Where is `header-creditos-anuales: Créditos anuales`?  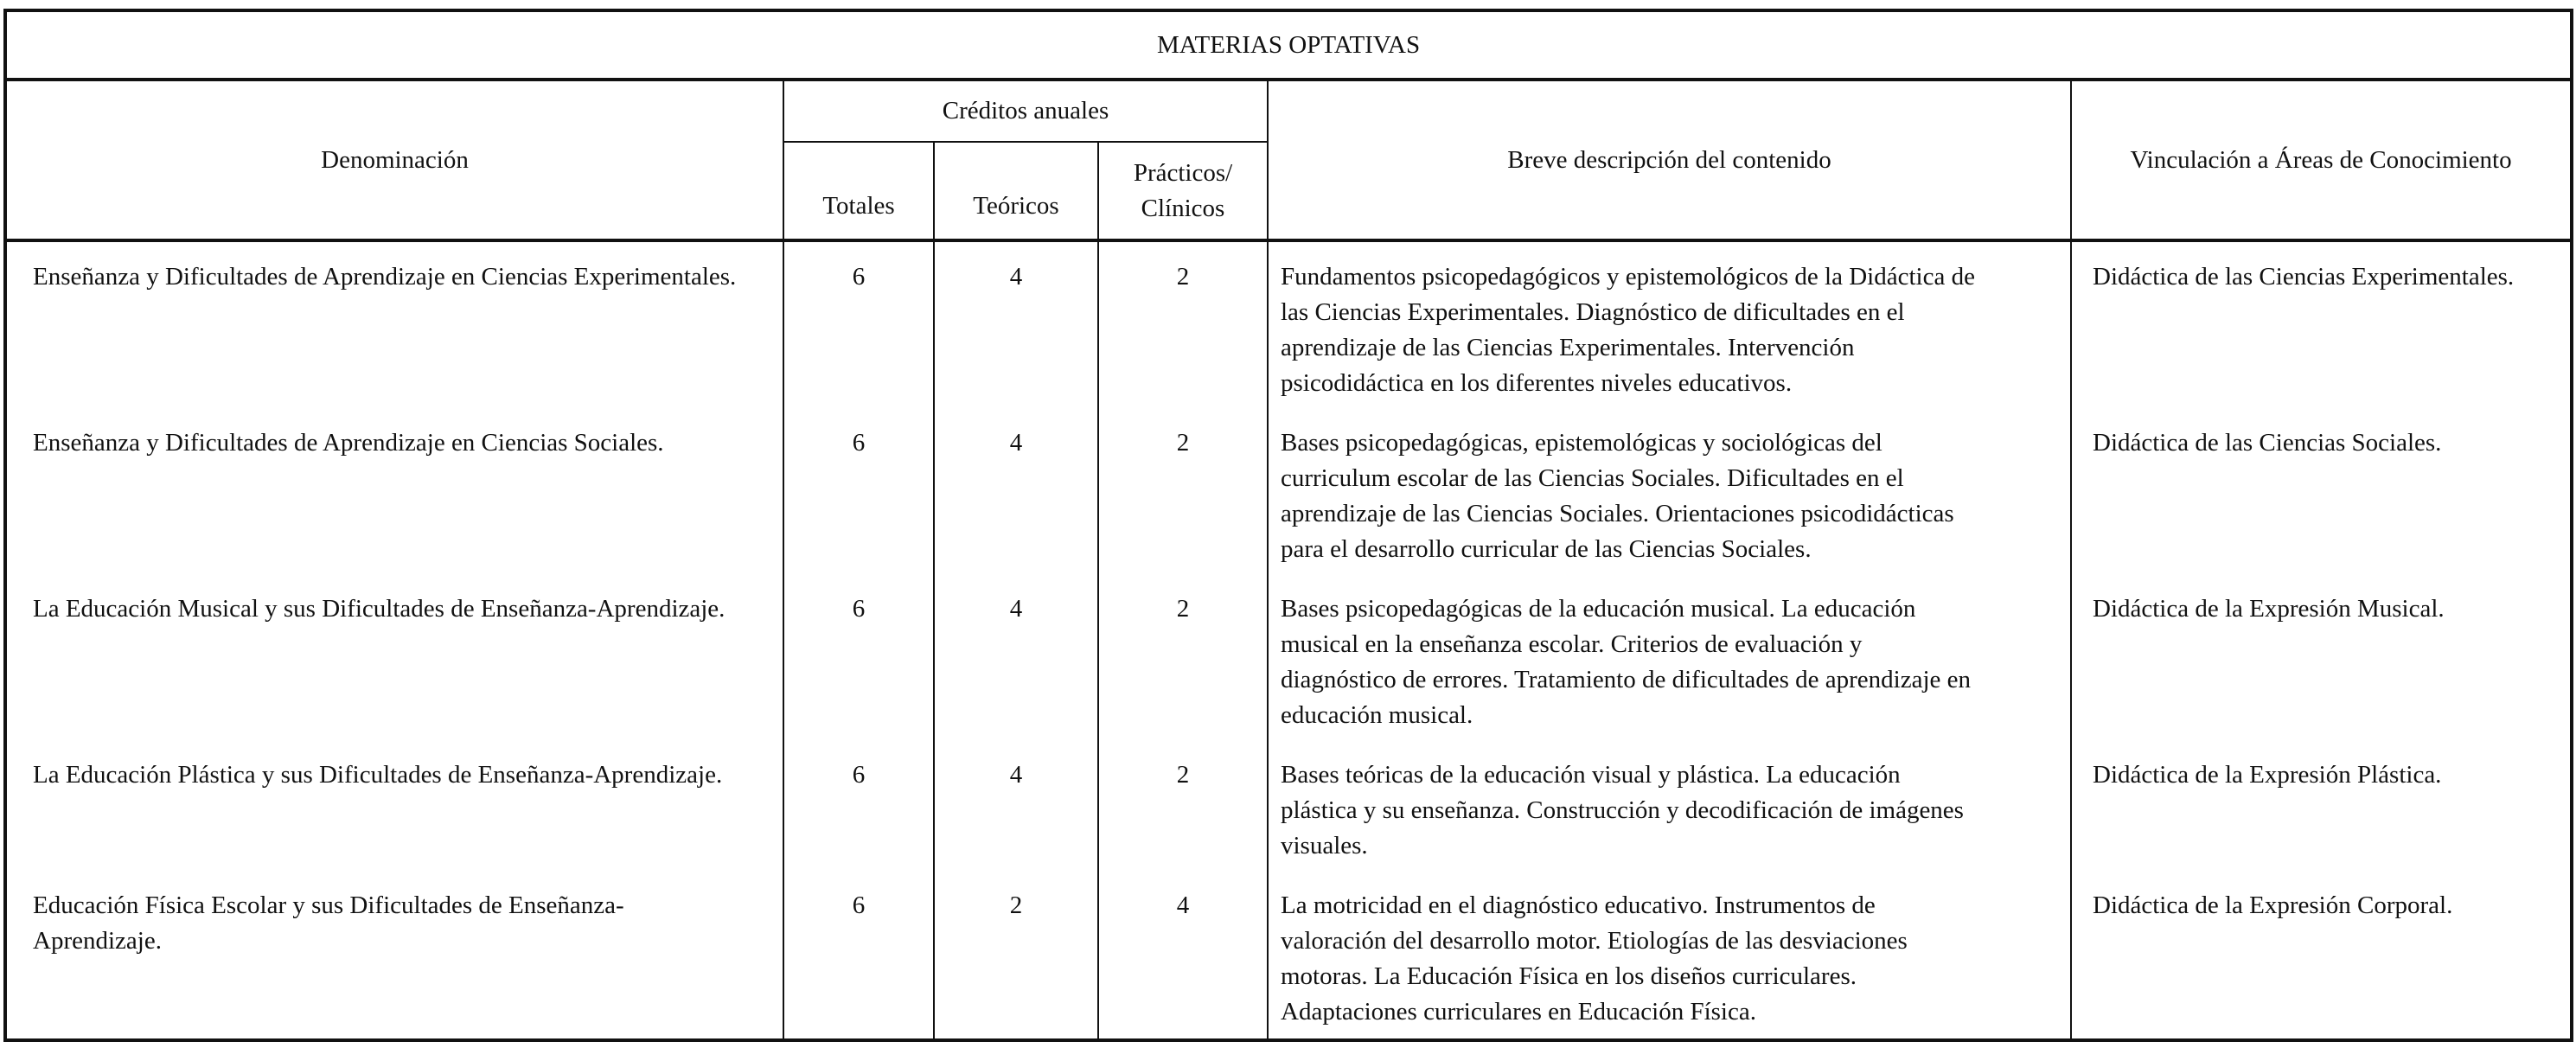 header-creditos-anuales: Créditos anuales is located at coordinates (1026, 111).